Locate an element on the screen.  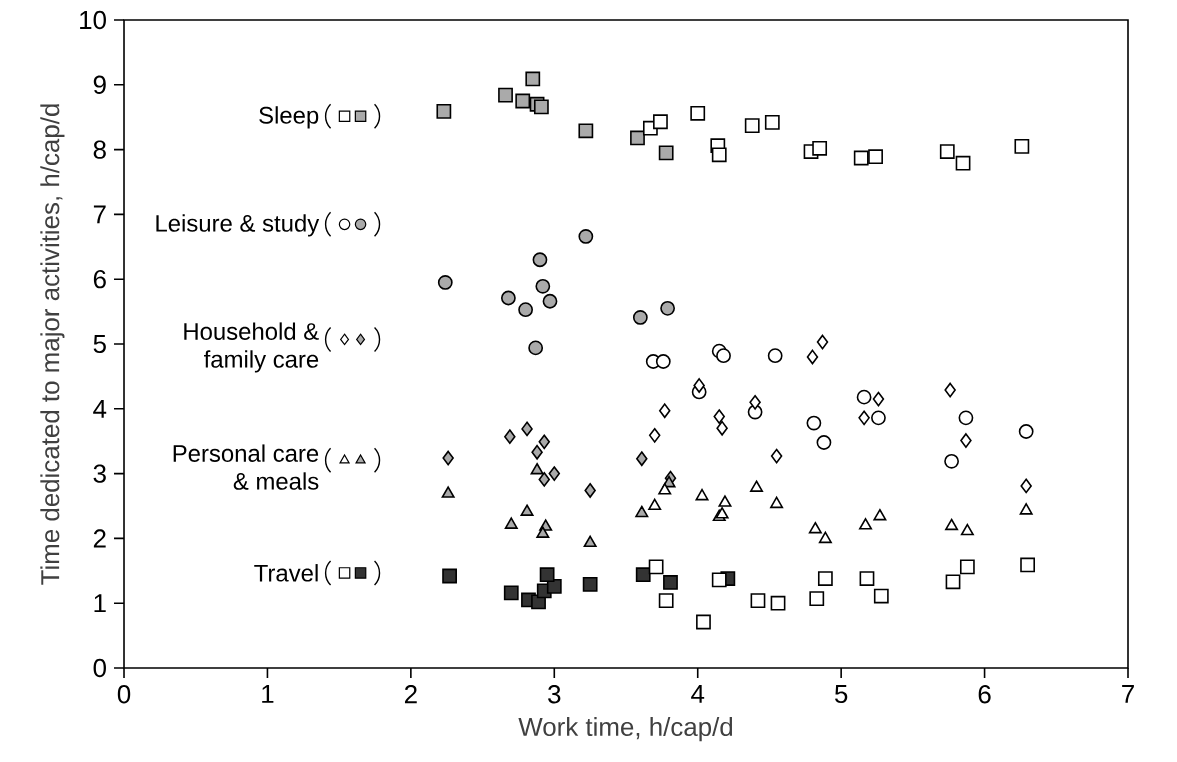
y-tick-label: 5 is located at coordinates (99, 344).